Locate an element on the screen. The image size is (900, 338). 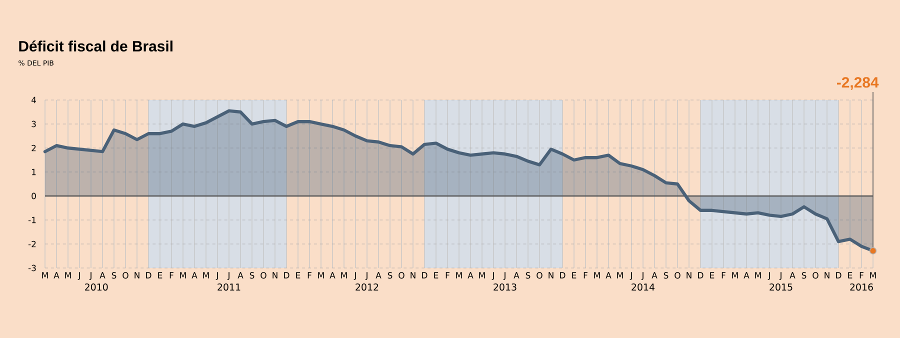
x-tick-label: 2016 is located at coordinates (861, 287).